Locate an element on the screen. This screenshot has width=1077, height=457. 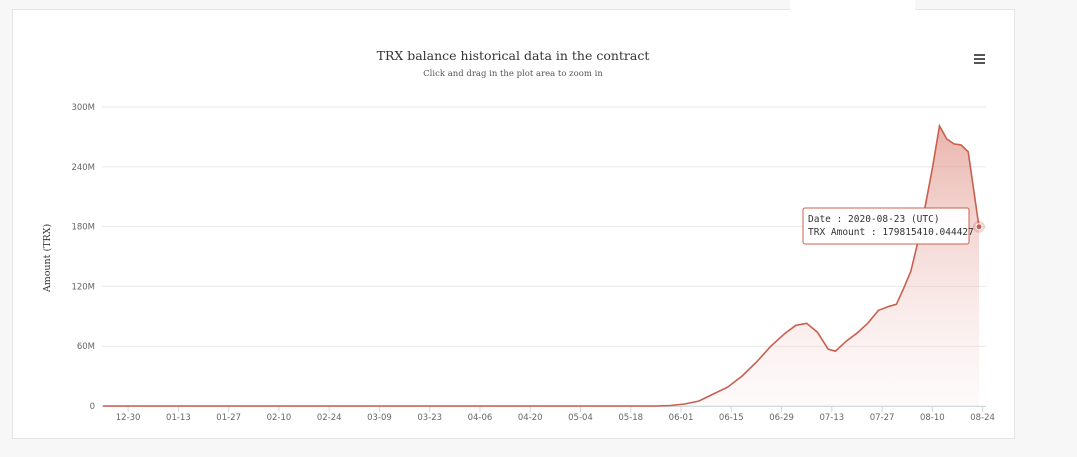
y-axis-ticks: 0 60M 120M 180M 240M 300M is located at coordinates (83, 257).